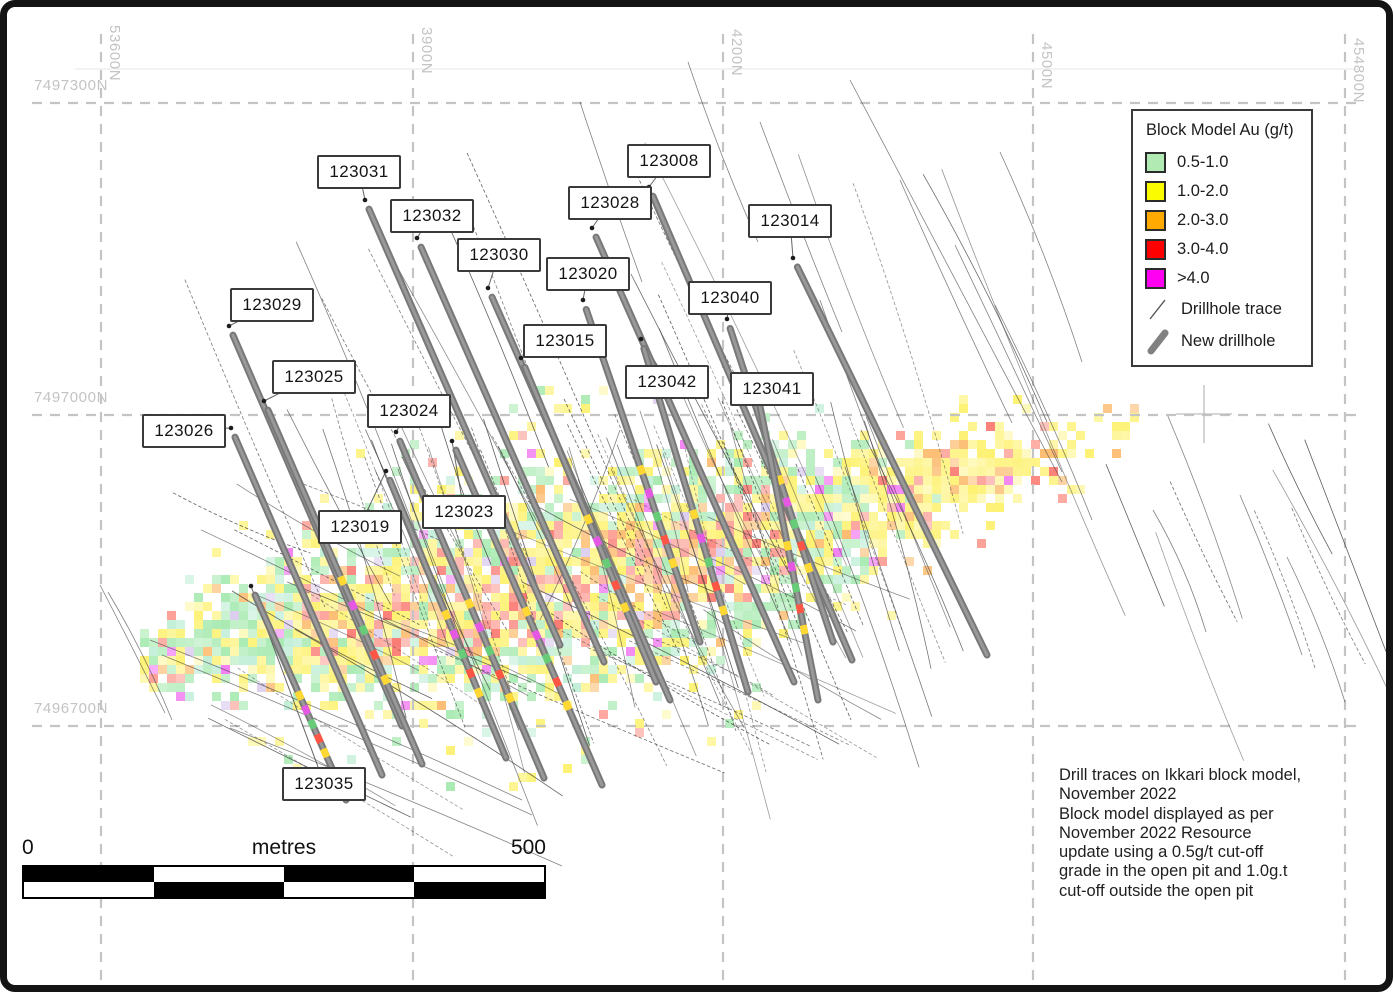 This screenshot has height=992, width=1393. What do you see at coordinates (1046, 66) in the screenshot?
I see `grid-x-label-4500N: 4500N` at bounding box center [1046, 66].